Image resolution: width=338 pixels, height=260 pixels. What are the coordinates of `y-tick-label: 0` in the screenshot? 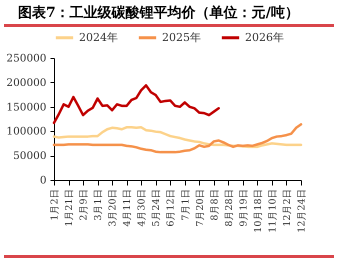 It's located at (43, 180).